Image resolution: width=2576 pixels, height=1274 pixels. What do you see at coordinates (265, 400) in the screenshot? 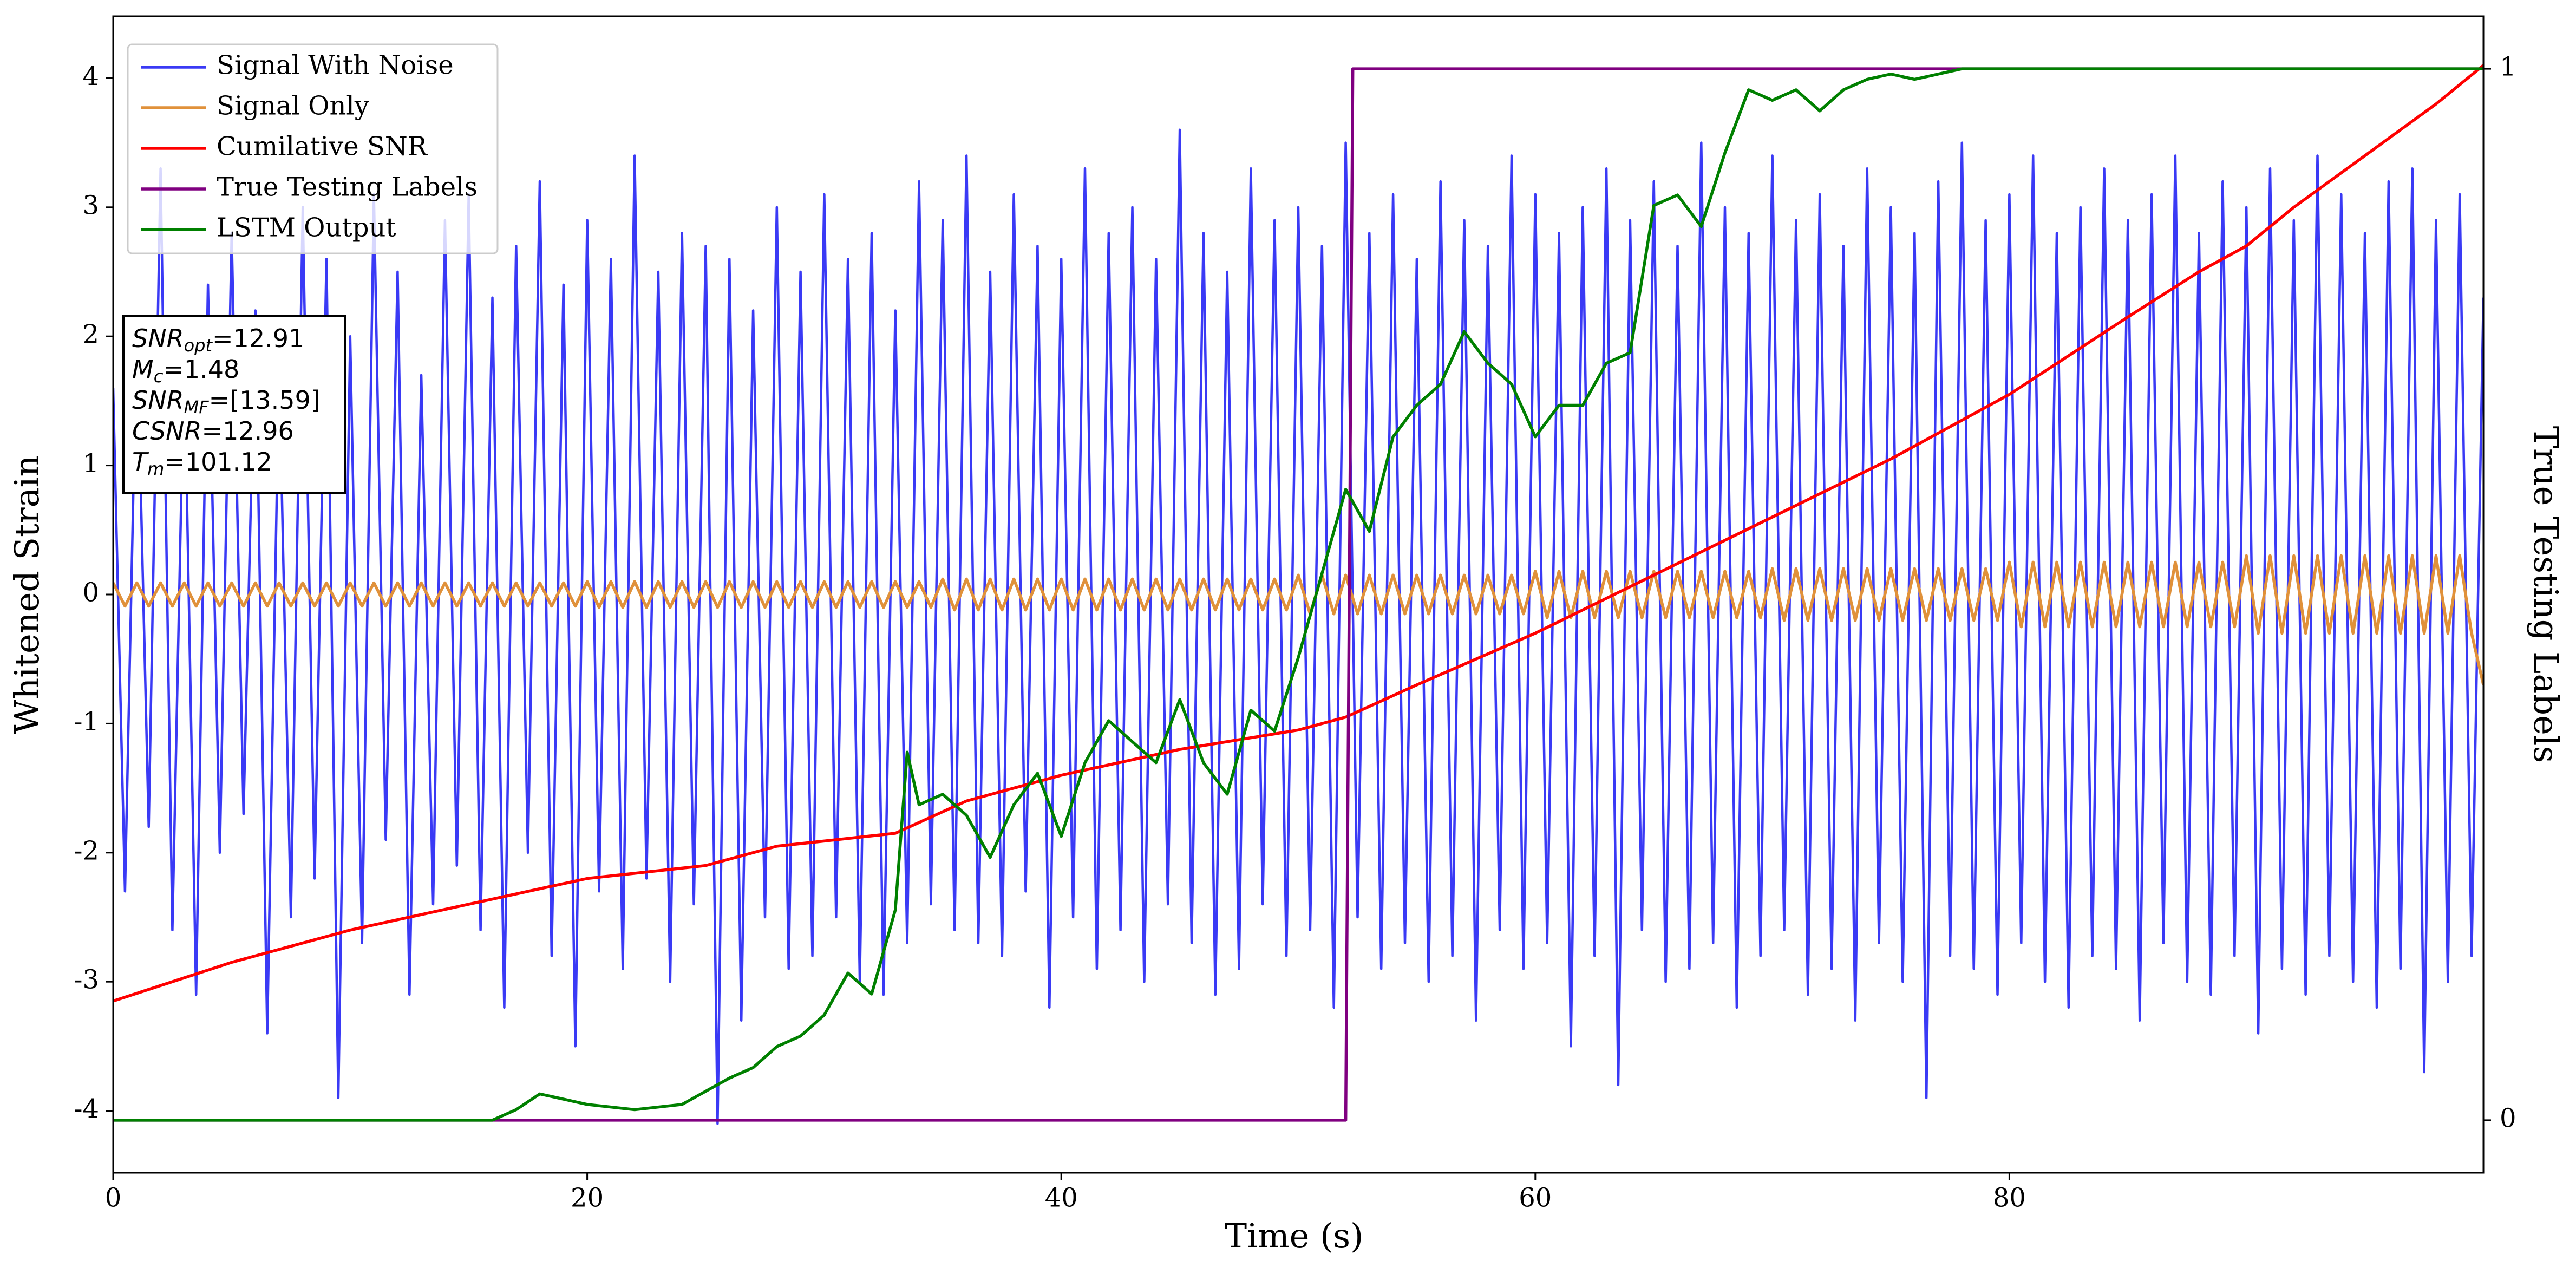
I see `annotation-value: =[13.59]` at bounding box center [265, 400].